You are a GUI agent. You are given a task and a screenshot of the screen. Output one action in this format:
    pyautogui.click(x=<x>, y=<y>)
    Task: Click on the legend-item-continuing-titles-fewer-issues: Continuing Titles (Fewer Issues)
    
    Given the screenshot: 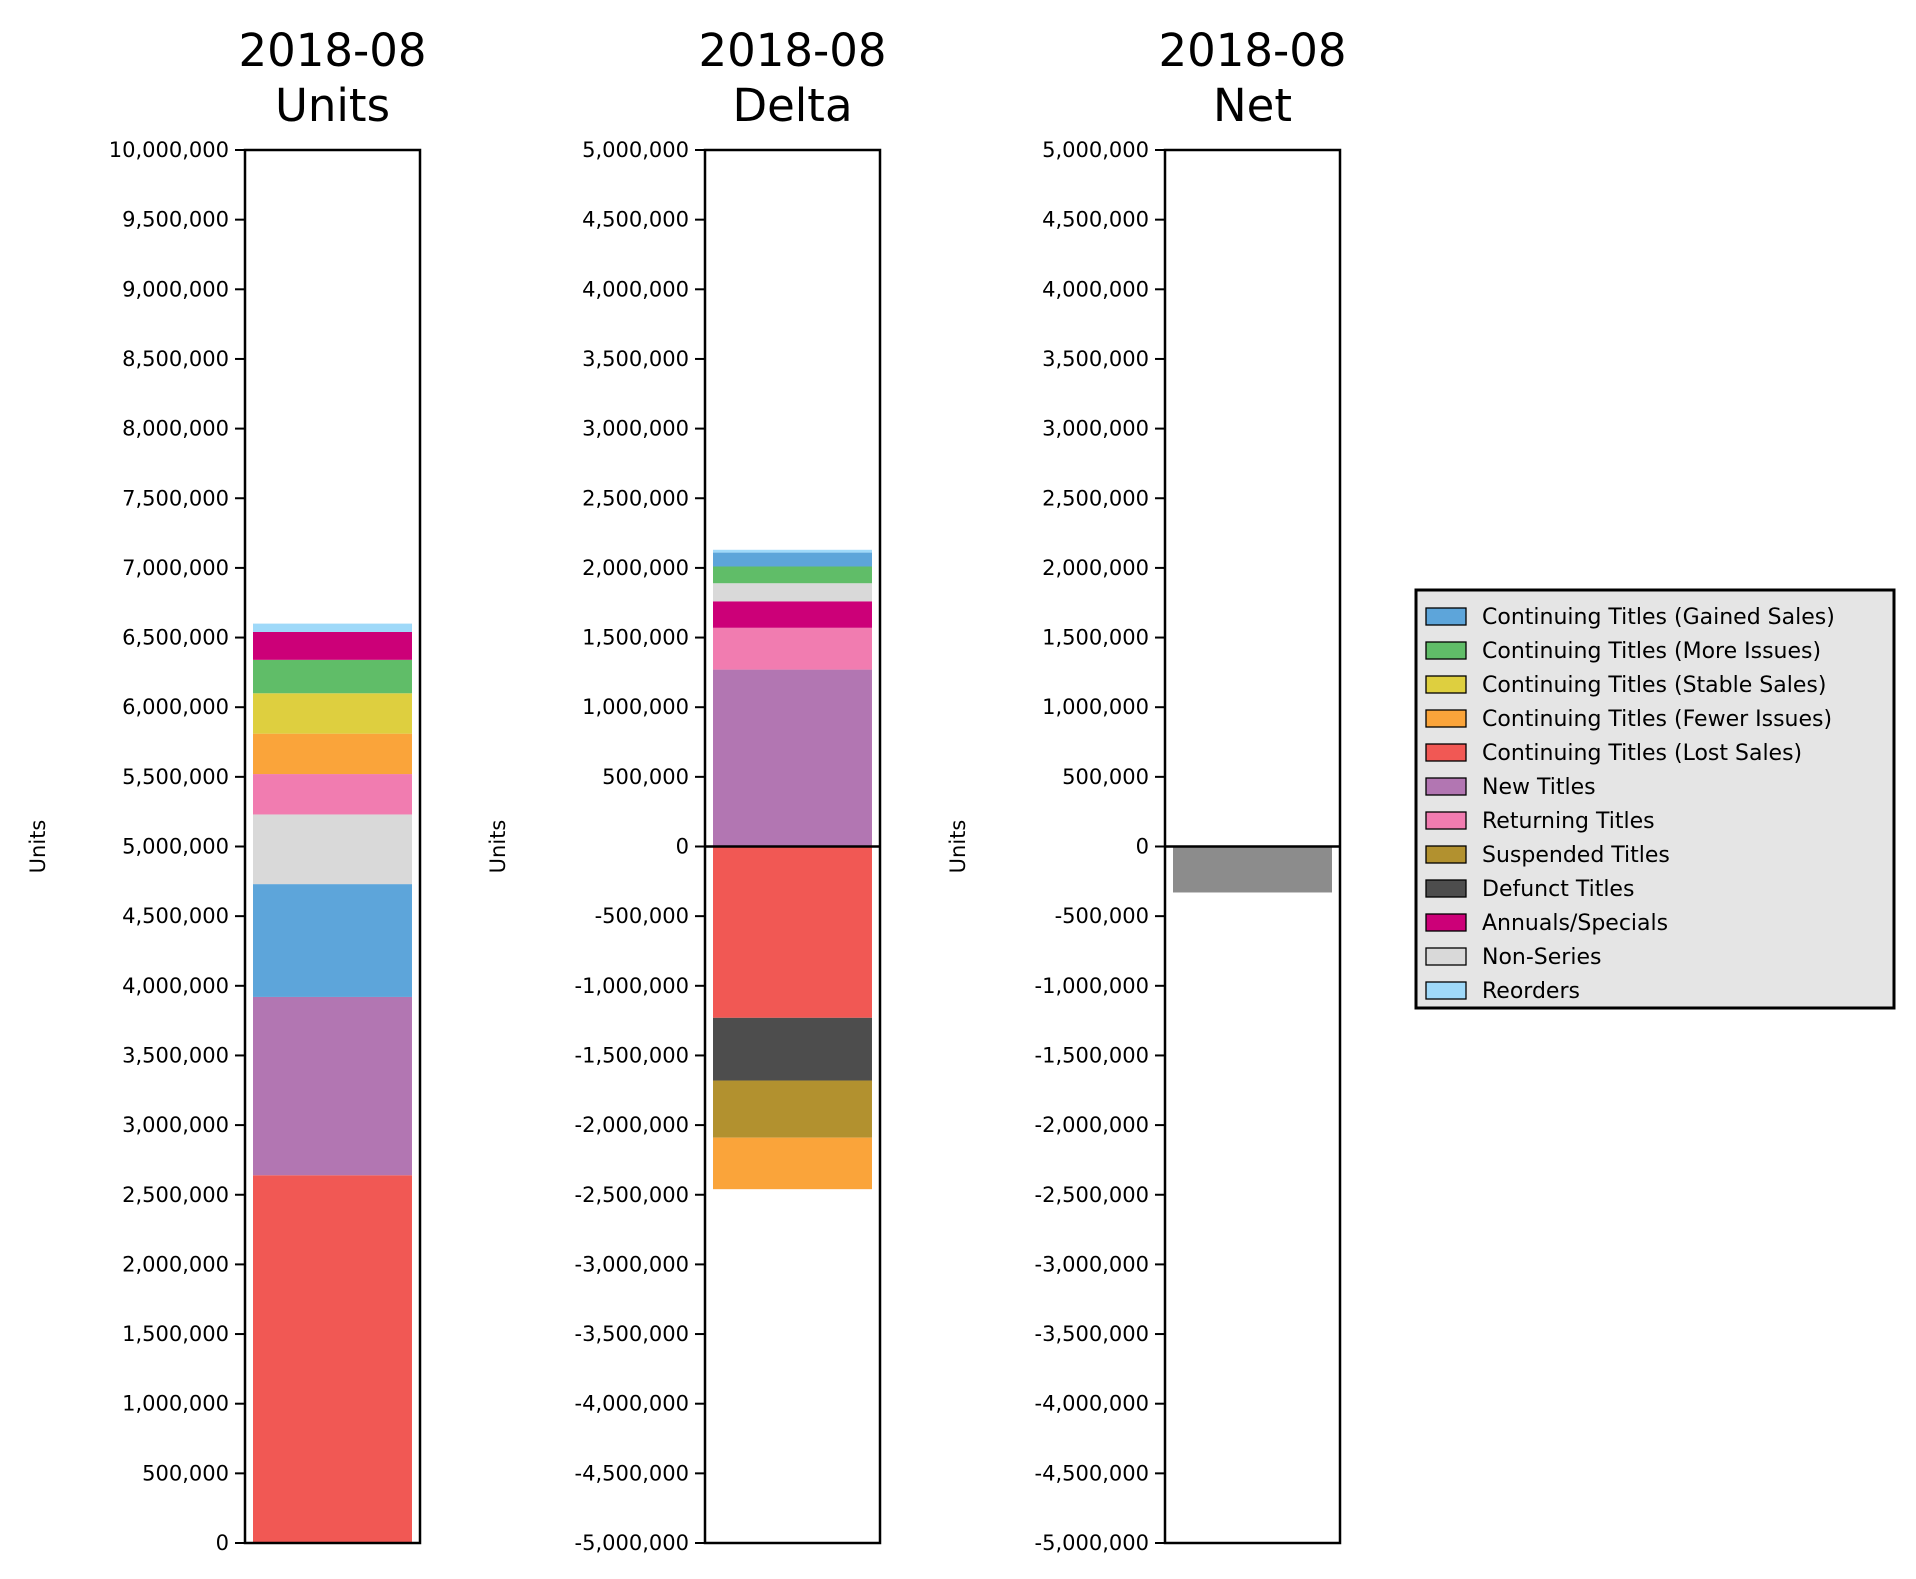 What is the action you would take?
    pyautogui.click(x=1628, y=719)
    